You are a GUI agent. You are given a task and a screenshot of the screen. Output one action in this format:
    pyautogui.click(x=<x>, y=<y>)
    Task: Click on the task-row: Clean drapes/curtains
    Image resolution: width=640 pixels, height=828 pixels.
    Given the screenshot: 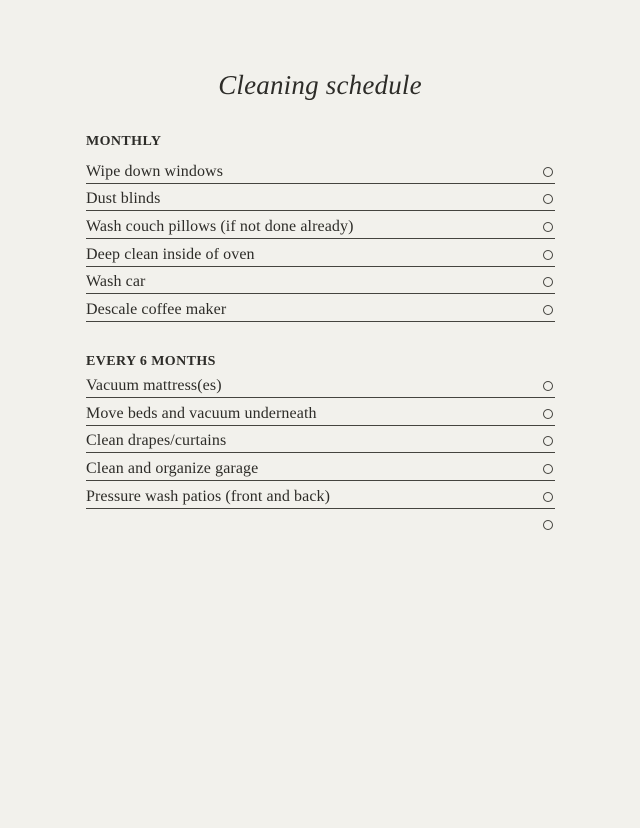 What is the action you would take?
    pyautogui.click(x=320, y=440)
    